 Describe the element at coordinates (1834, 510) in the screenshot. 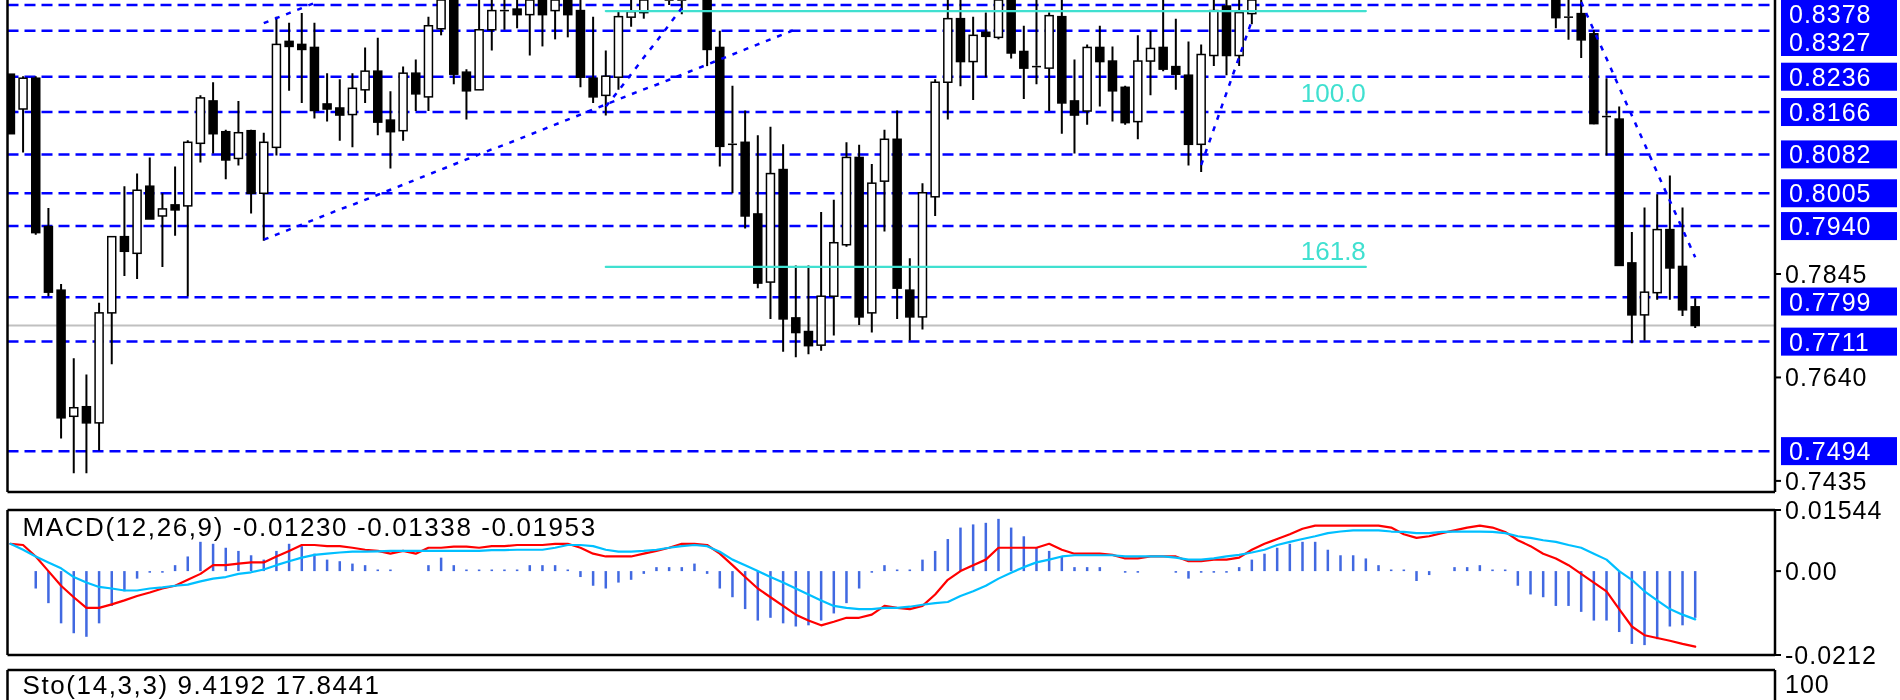

I see `y-tick-label: 0.01544` at that location.